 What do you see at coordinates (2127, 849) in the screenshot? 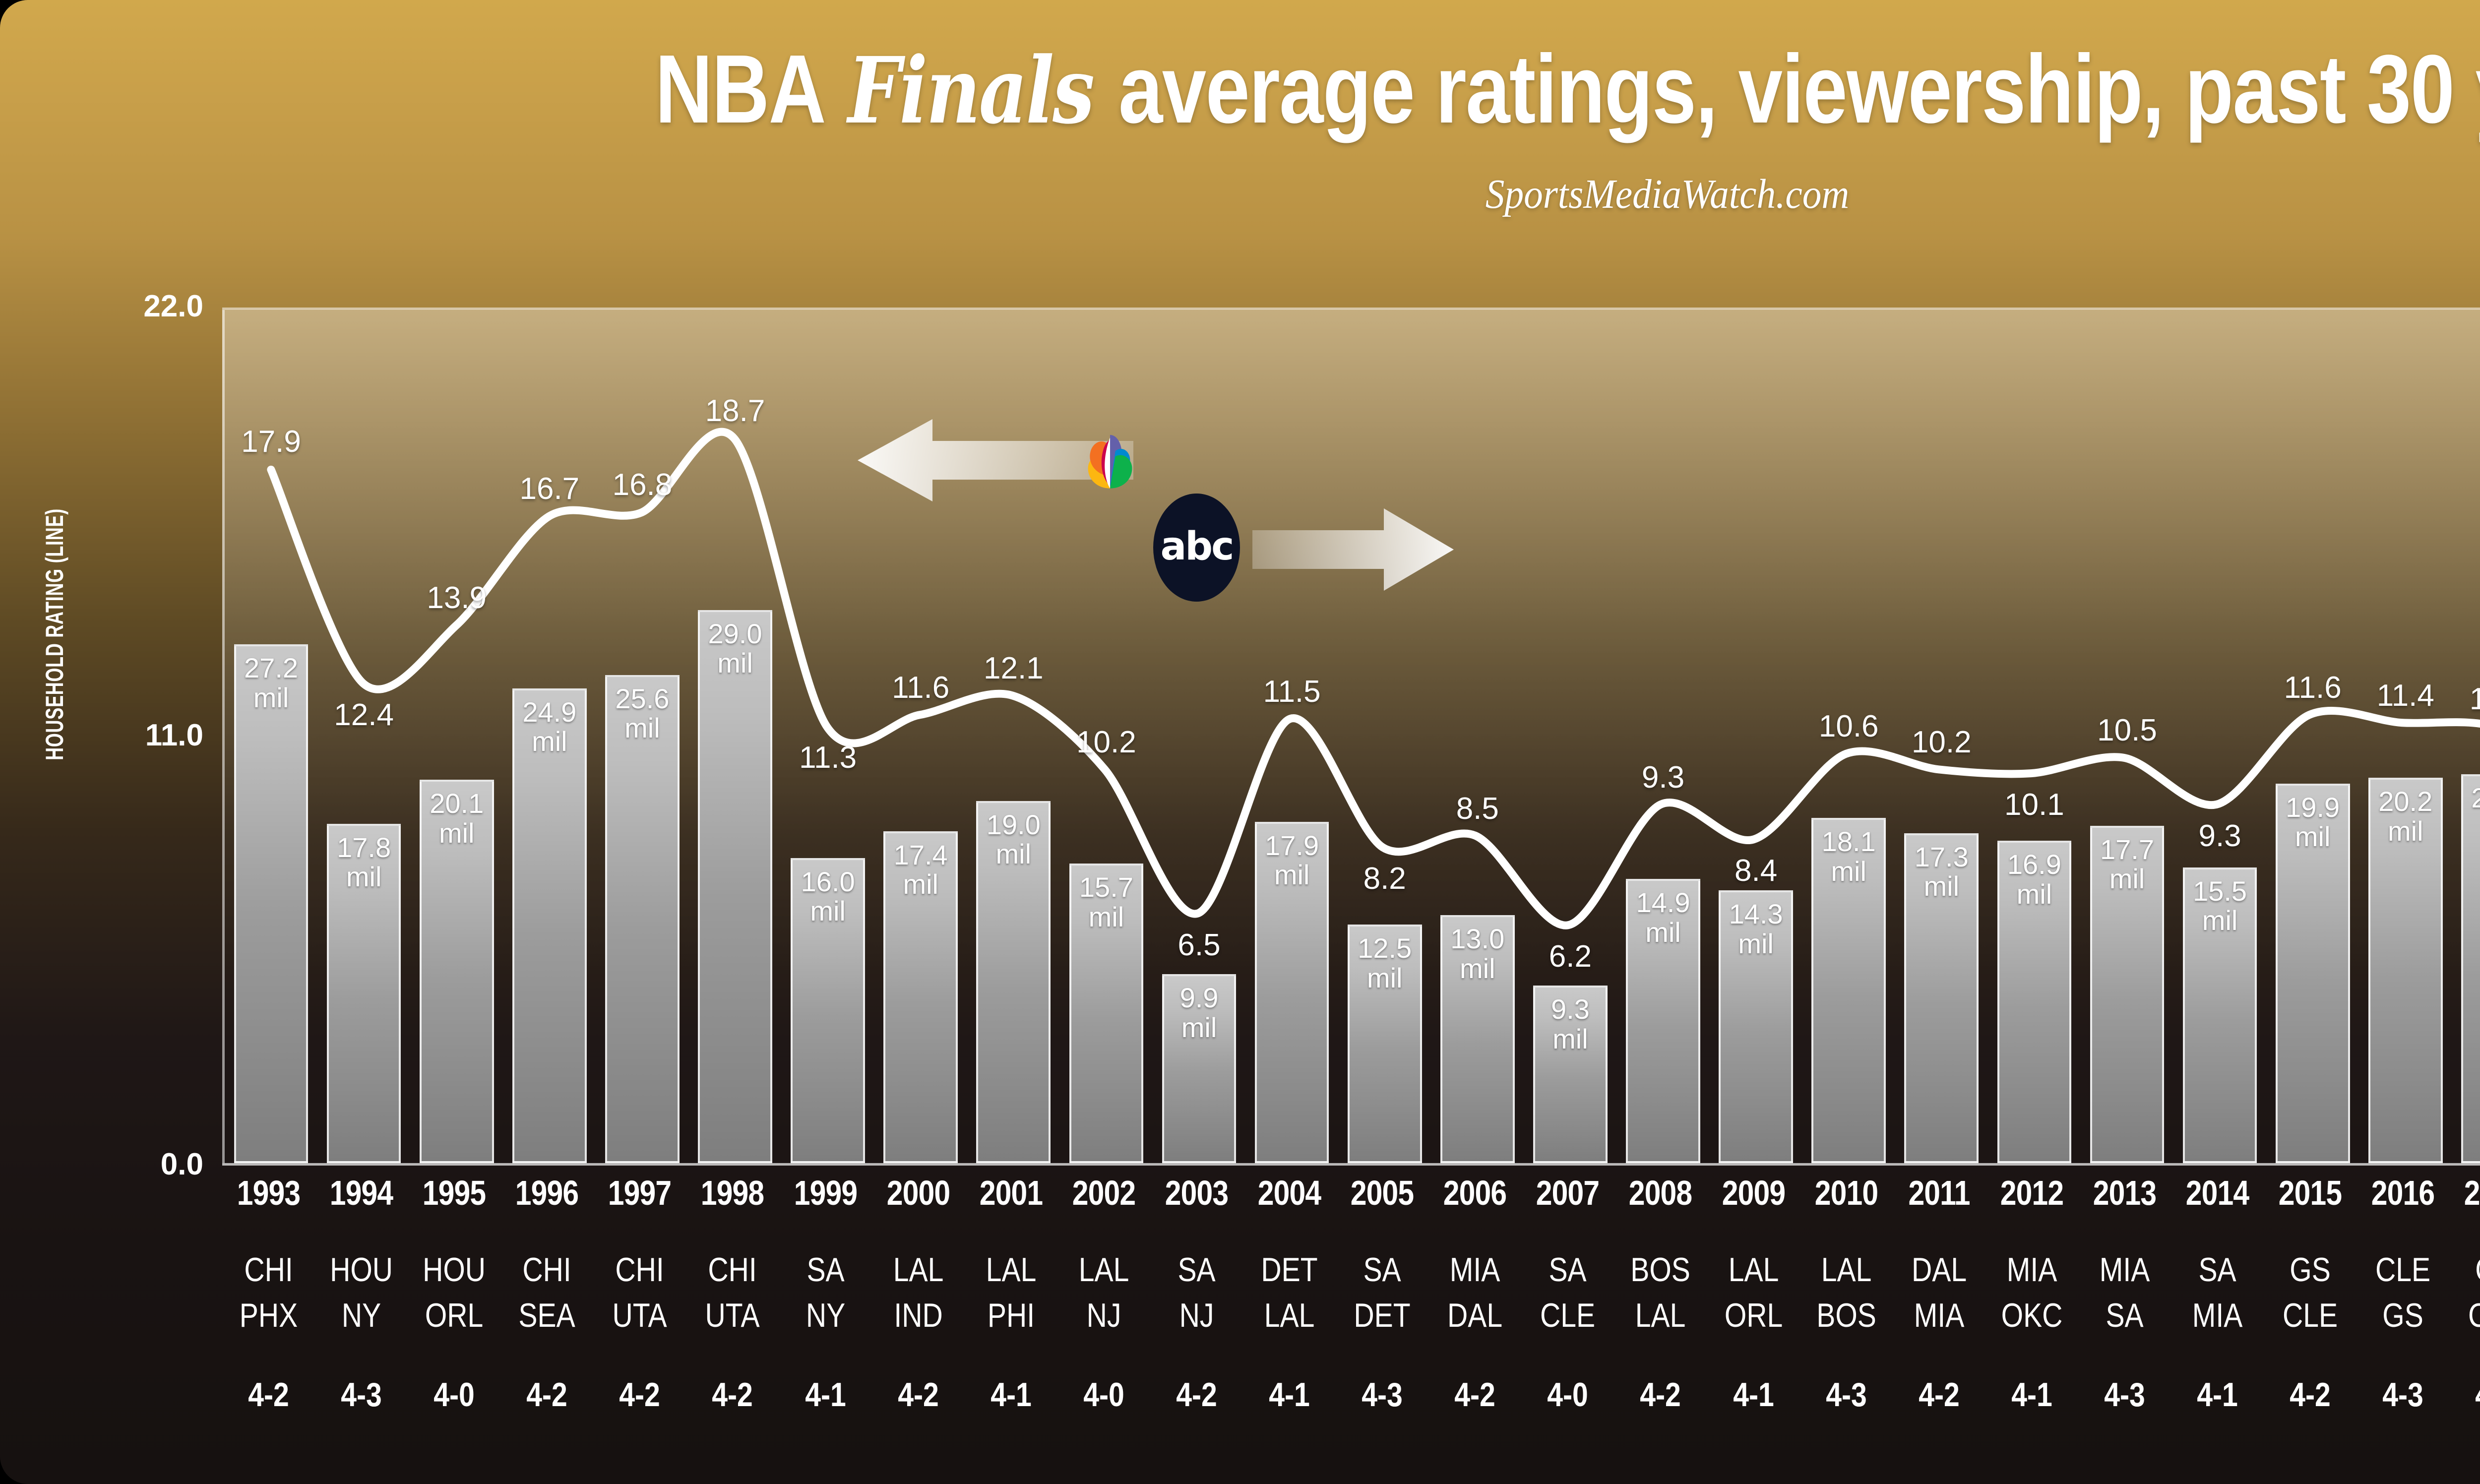
I see `bar-value: 17.7` at bounding box center [2127, 849].